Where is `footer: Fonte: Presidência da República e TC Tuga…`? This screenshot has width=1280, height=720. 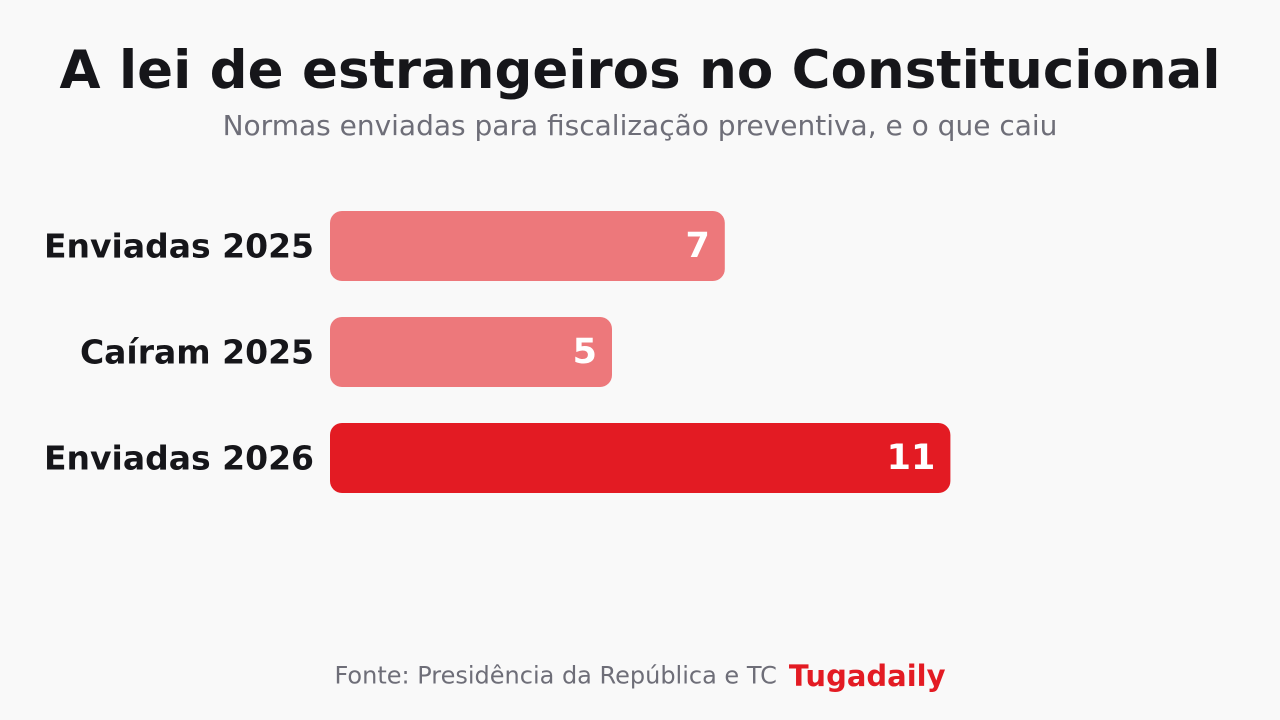
footer: Fonte: Presidência da República e TC Tuga… is located at coordinates (640, 675).